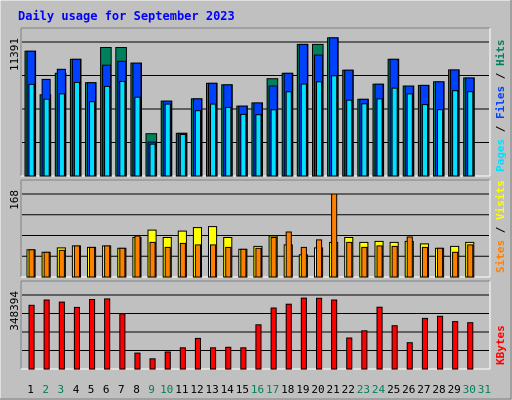  I want to click on day-label-17: 17, so click(272, 389).